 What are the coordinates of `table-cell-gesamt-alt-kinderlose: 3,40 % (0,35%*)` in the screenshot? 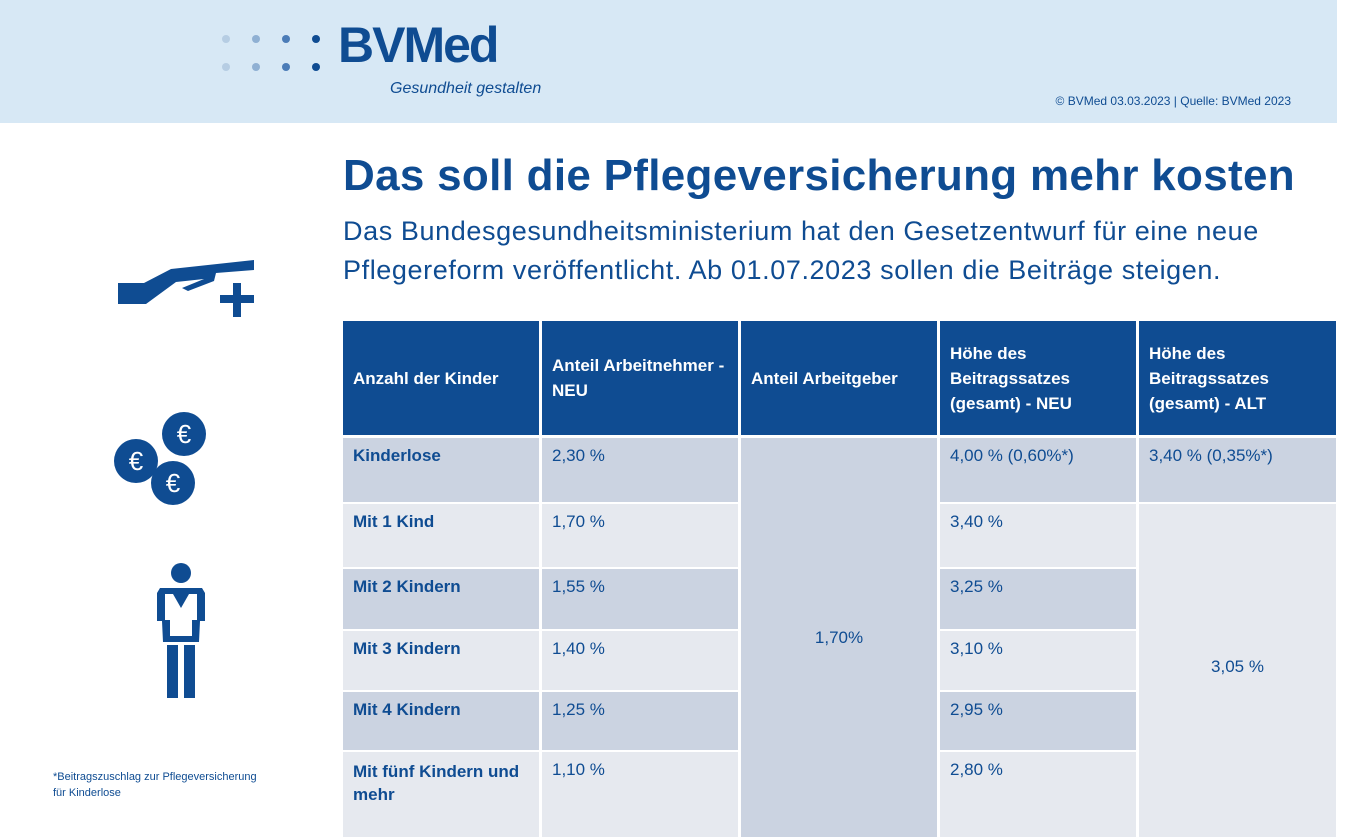 It's located at (1237, 470).